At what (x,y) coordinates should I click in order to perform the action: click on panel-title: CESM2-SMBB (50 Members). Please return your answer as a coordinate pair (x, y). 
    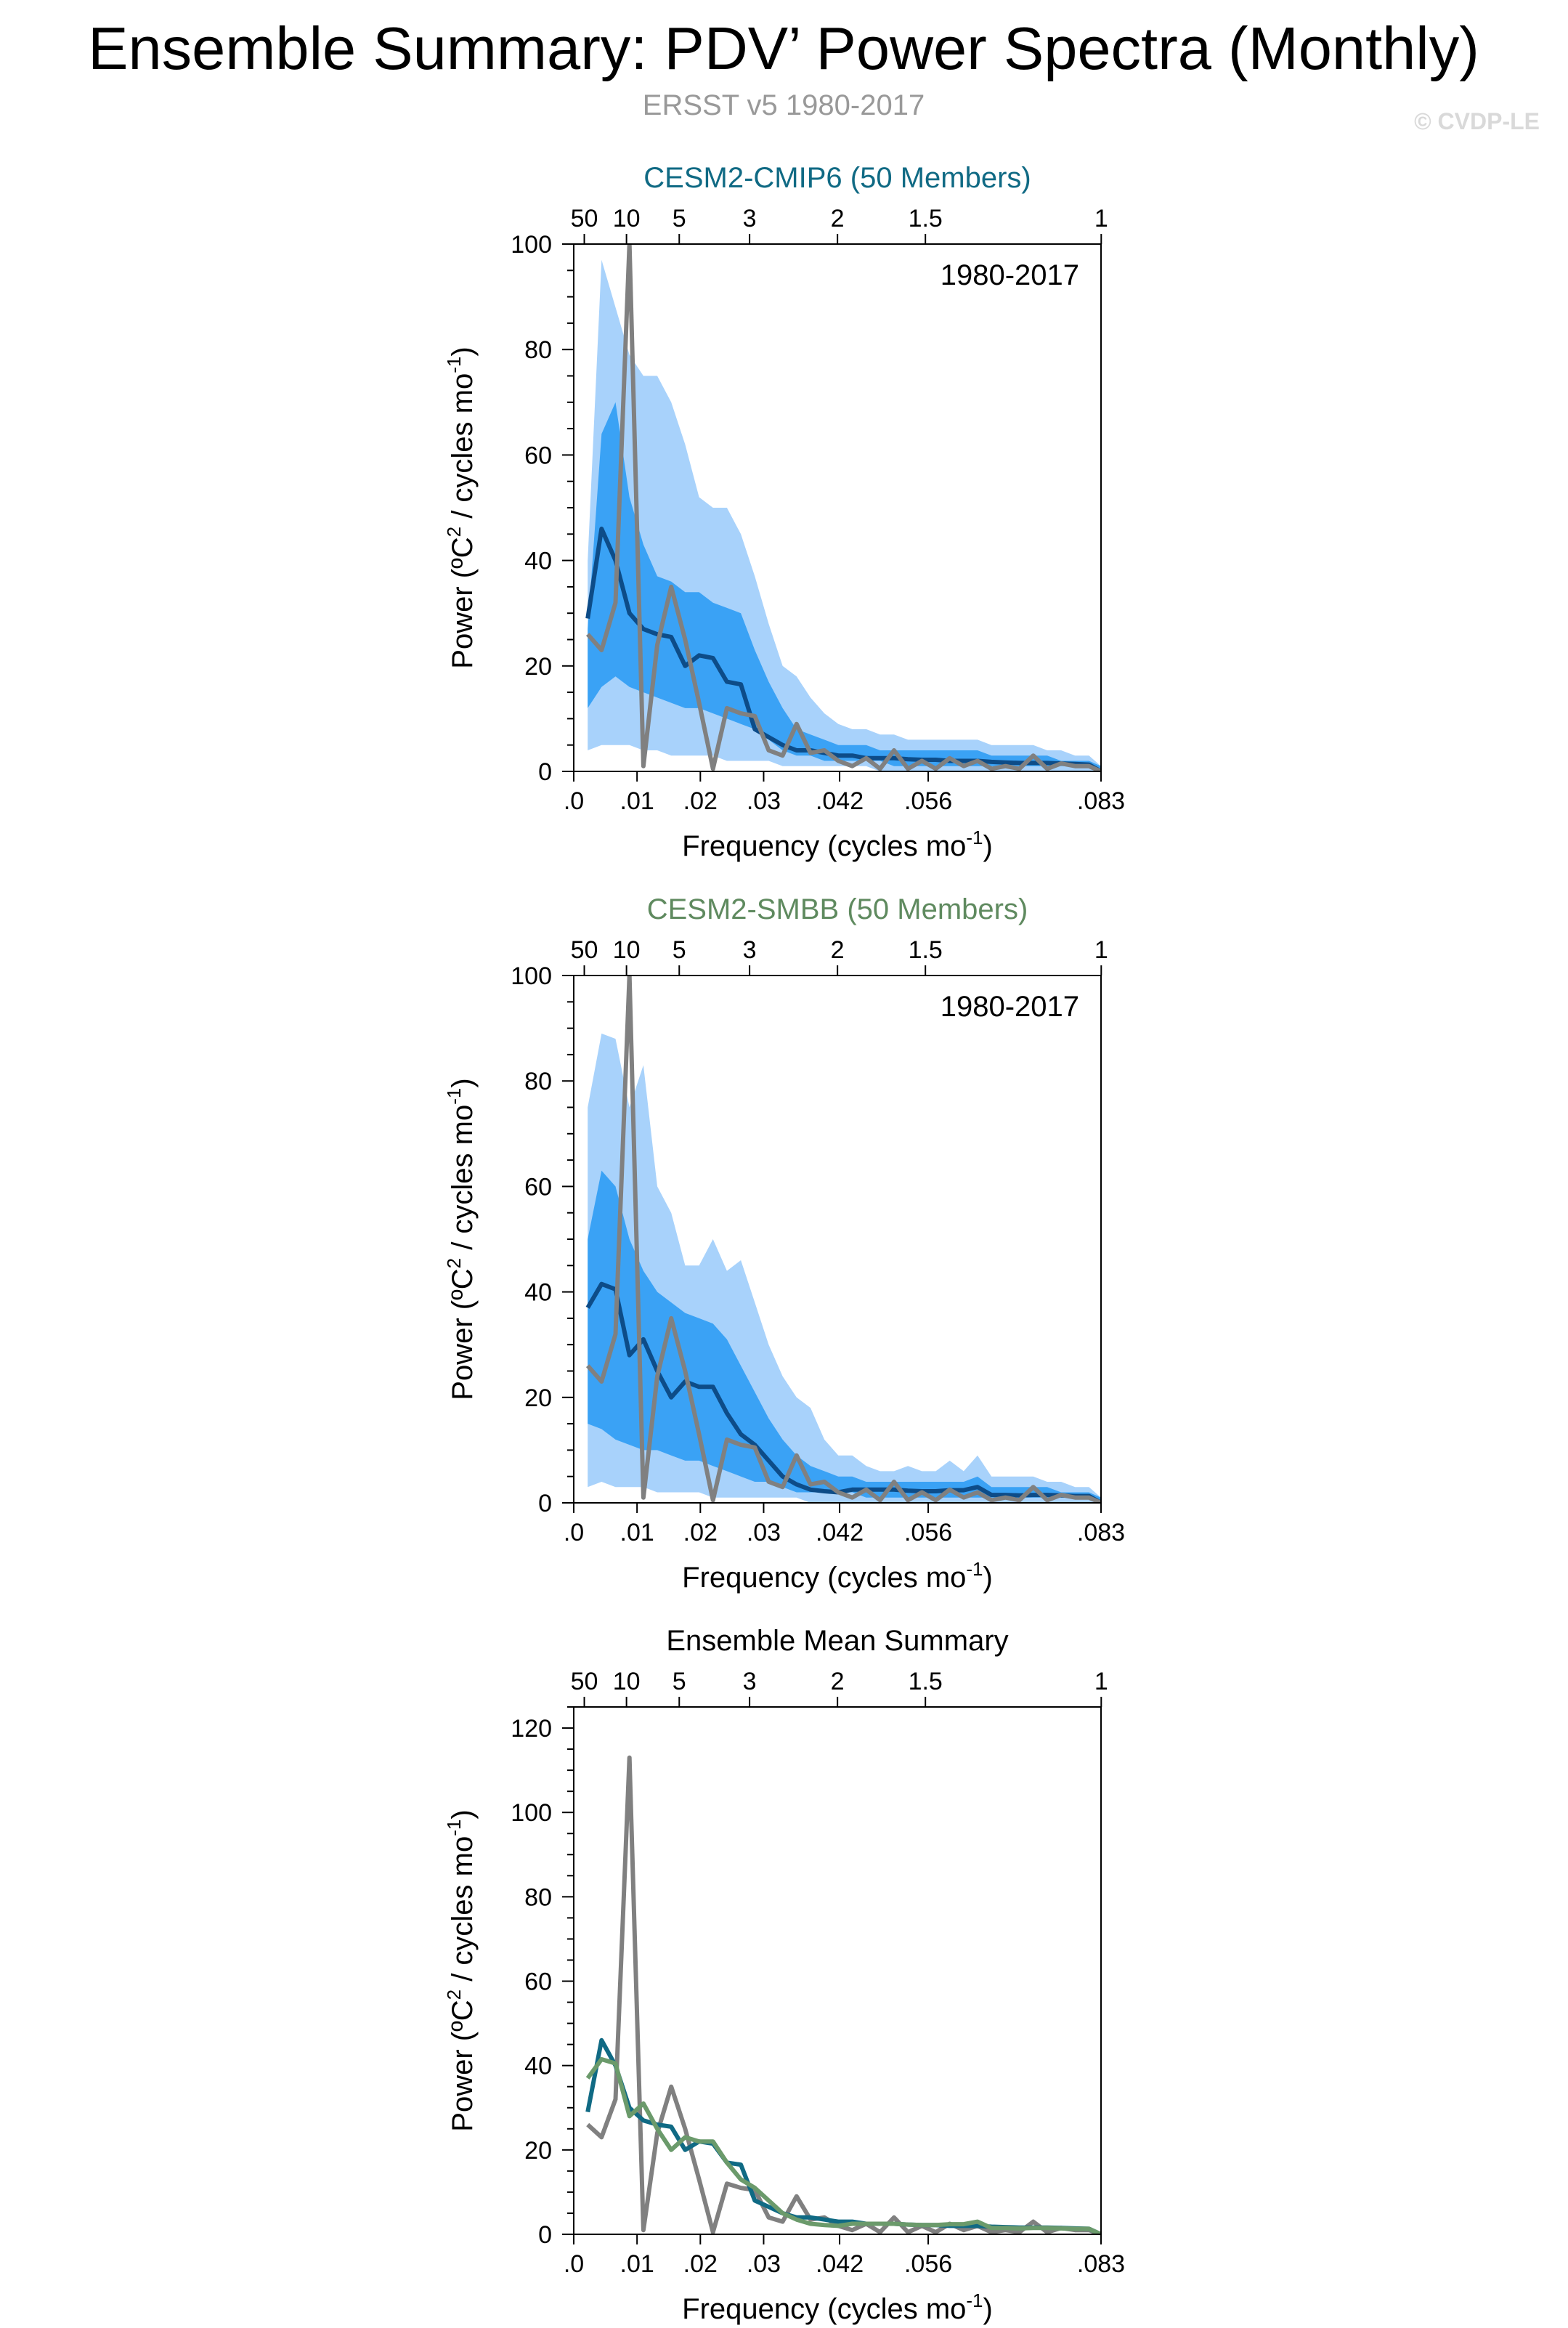
    Looking at the image, I should click on (837, 909).